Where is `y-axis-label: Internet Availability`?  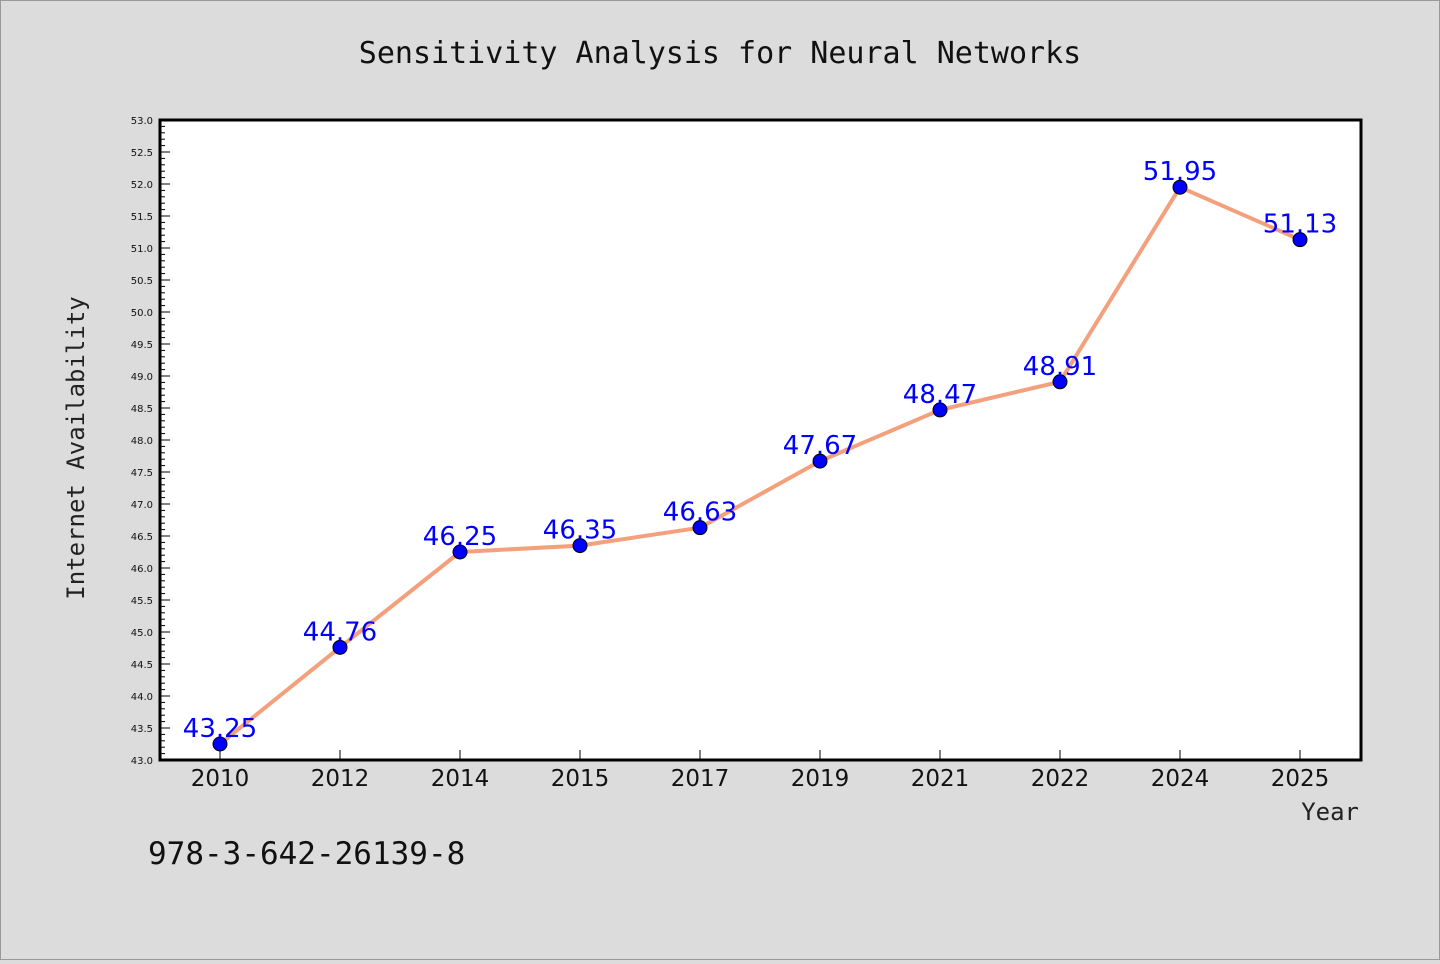
y-axis-label: Internet Availability is located at coordinates (76, 447).